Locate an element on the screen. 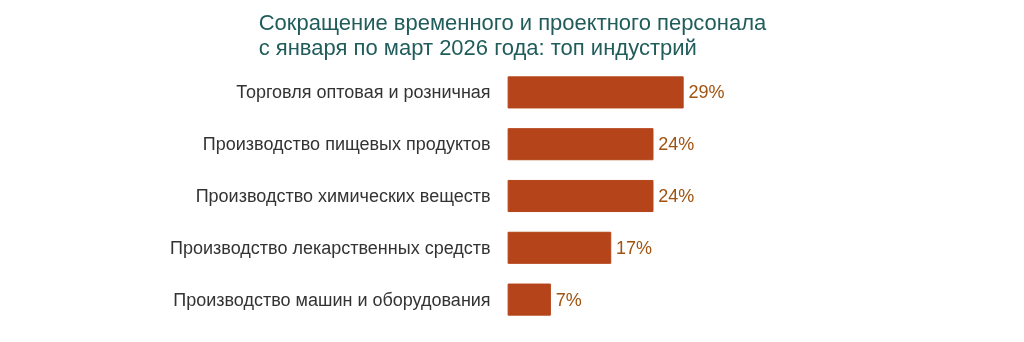 The image size is (1024, 342). data-label: 29% is located at coordinates (706, 92).